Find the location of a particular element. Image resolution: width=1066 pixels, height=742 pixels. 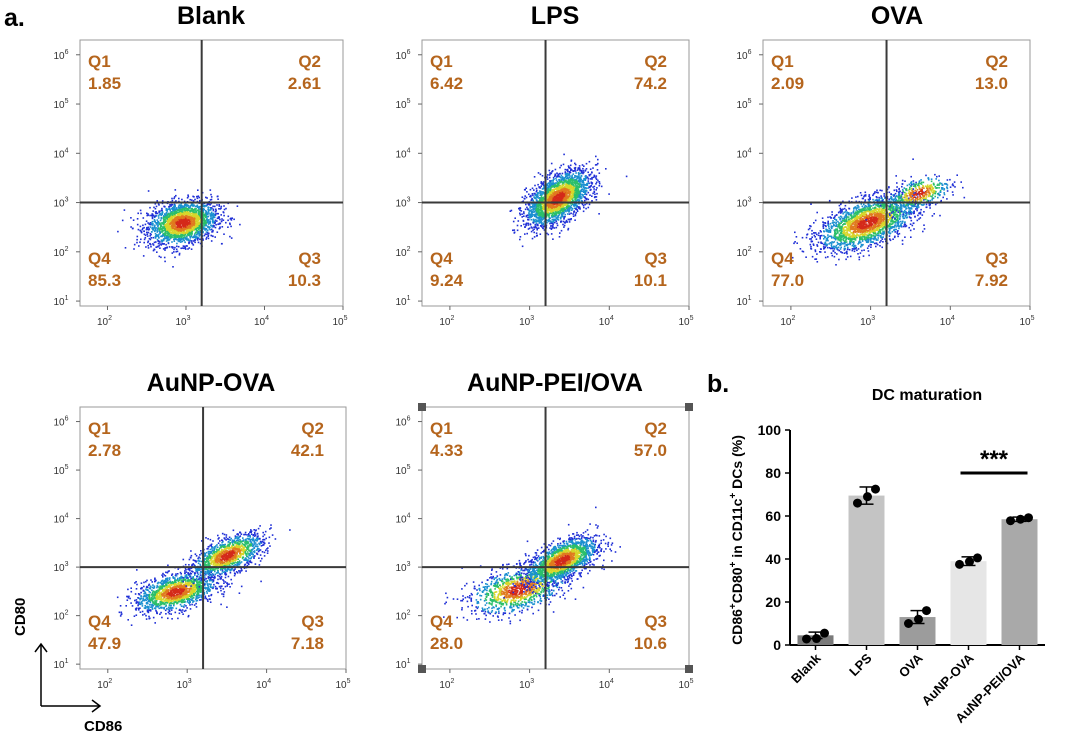

x-tick-exponent: 4 is located at coordinates (267, 318).